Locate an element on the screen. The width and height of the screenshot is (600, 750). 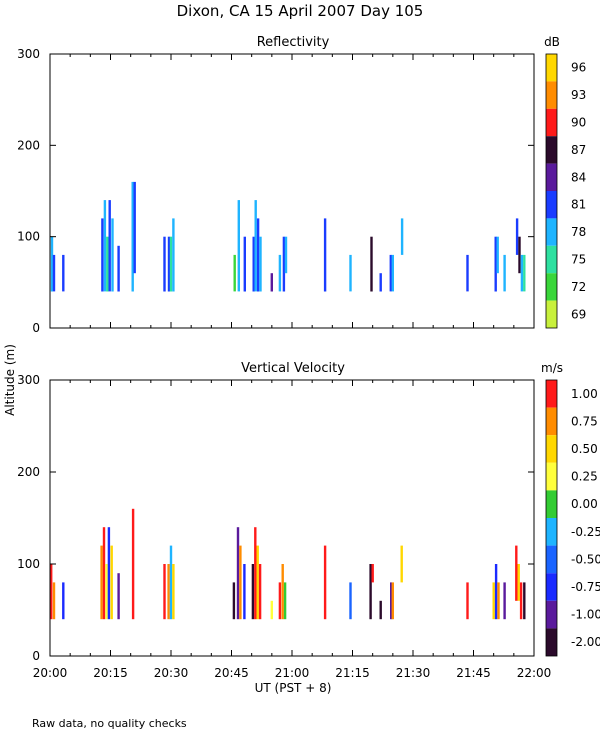
reflectivity-y-tick-label: 200 is located at coordinates (28, 145).